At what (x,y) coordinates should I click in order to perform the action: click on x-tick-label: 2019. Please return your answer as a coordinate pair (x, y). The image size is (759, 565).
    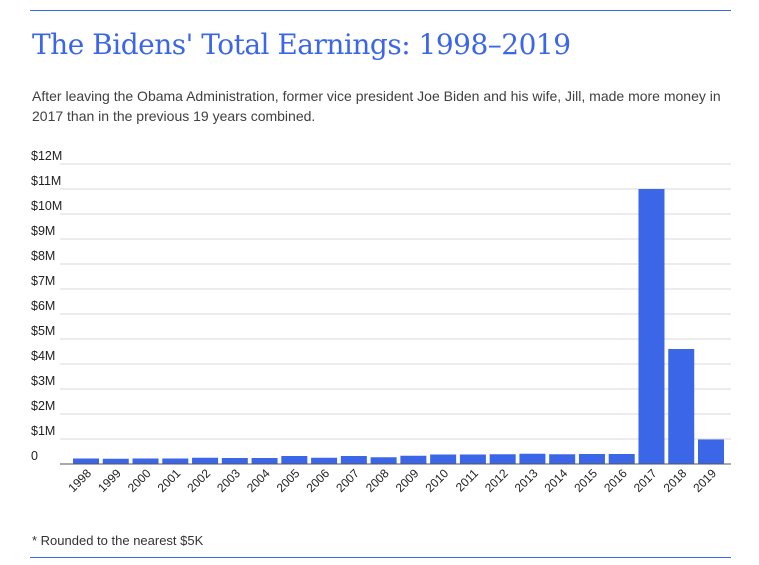
    Looking at the image, I should click on (704, 480).